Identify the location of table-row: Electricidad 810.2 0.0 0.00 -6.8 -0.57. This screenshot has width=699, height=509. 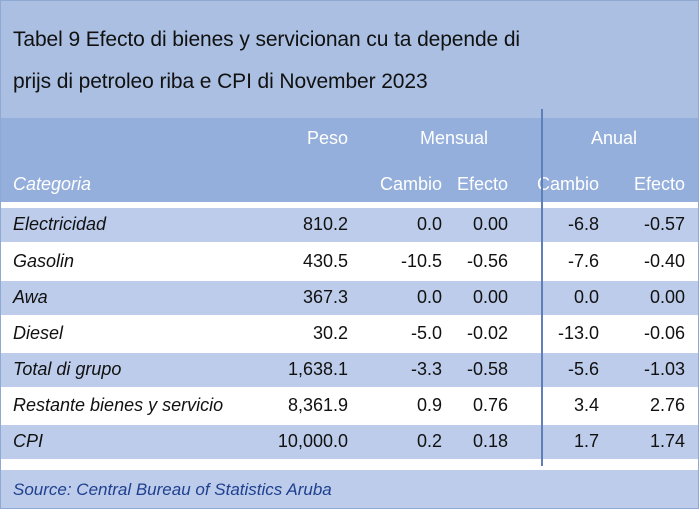
(349, 225).